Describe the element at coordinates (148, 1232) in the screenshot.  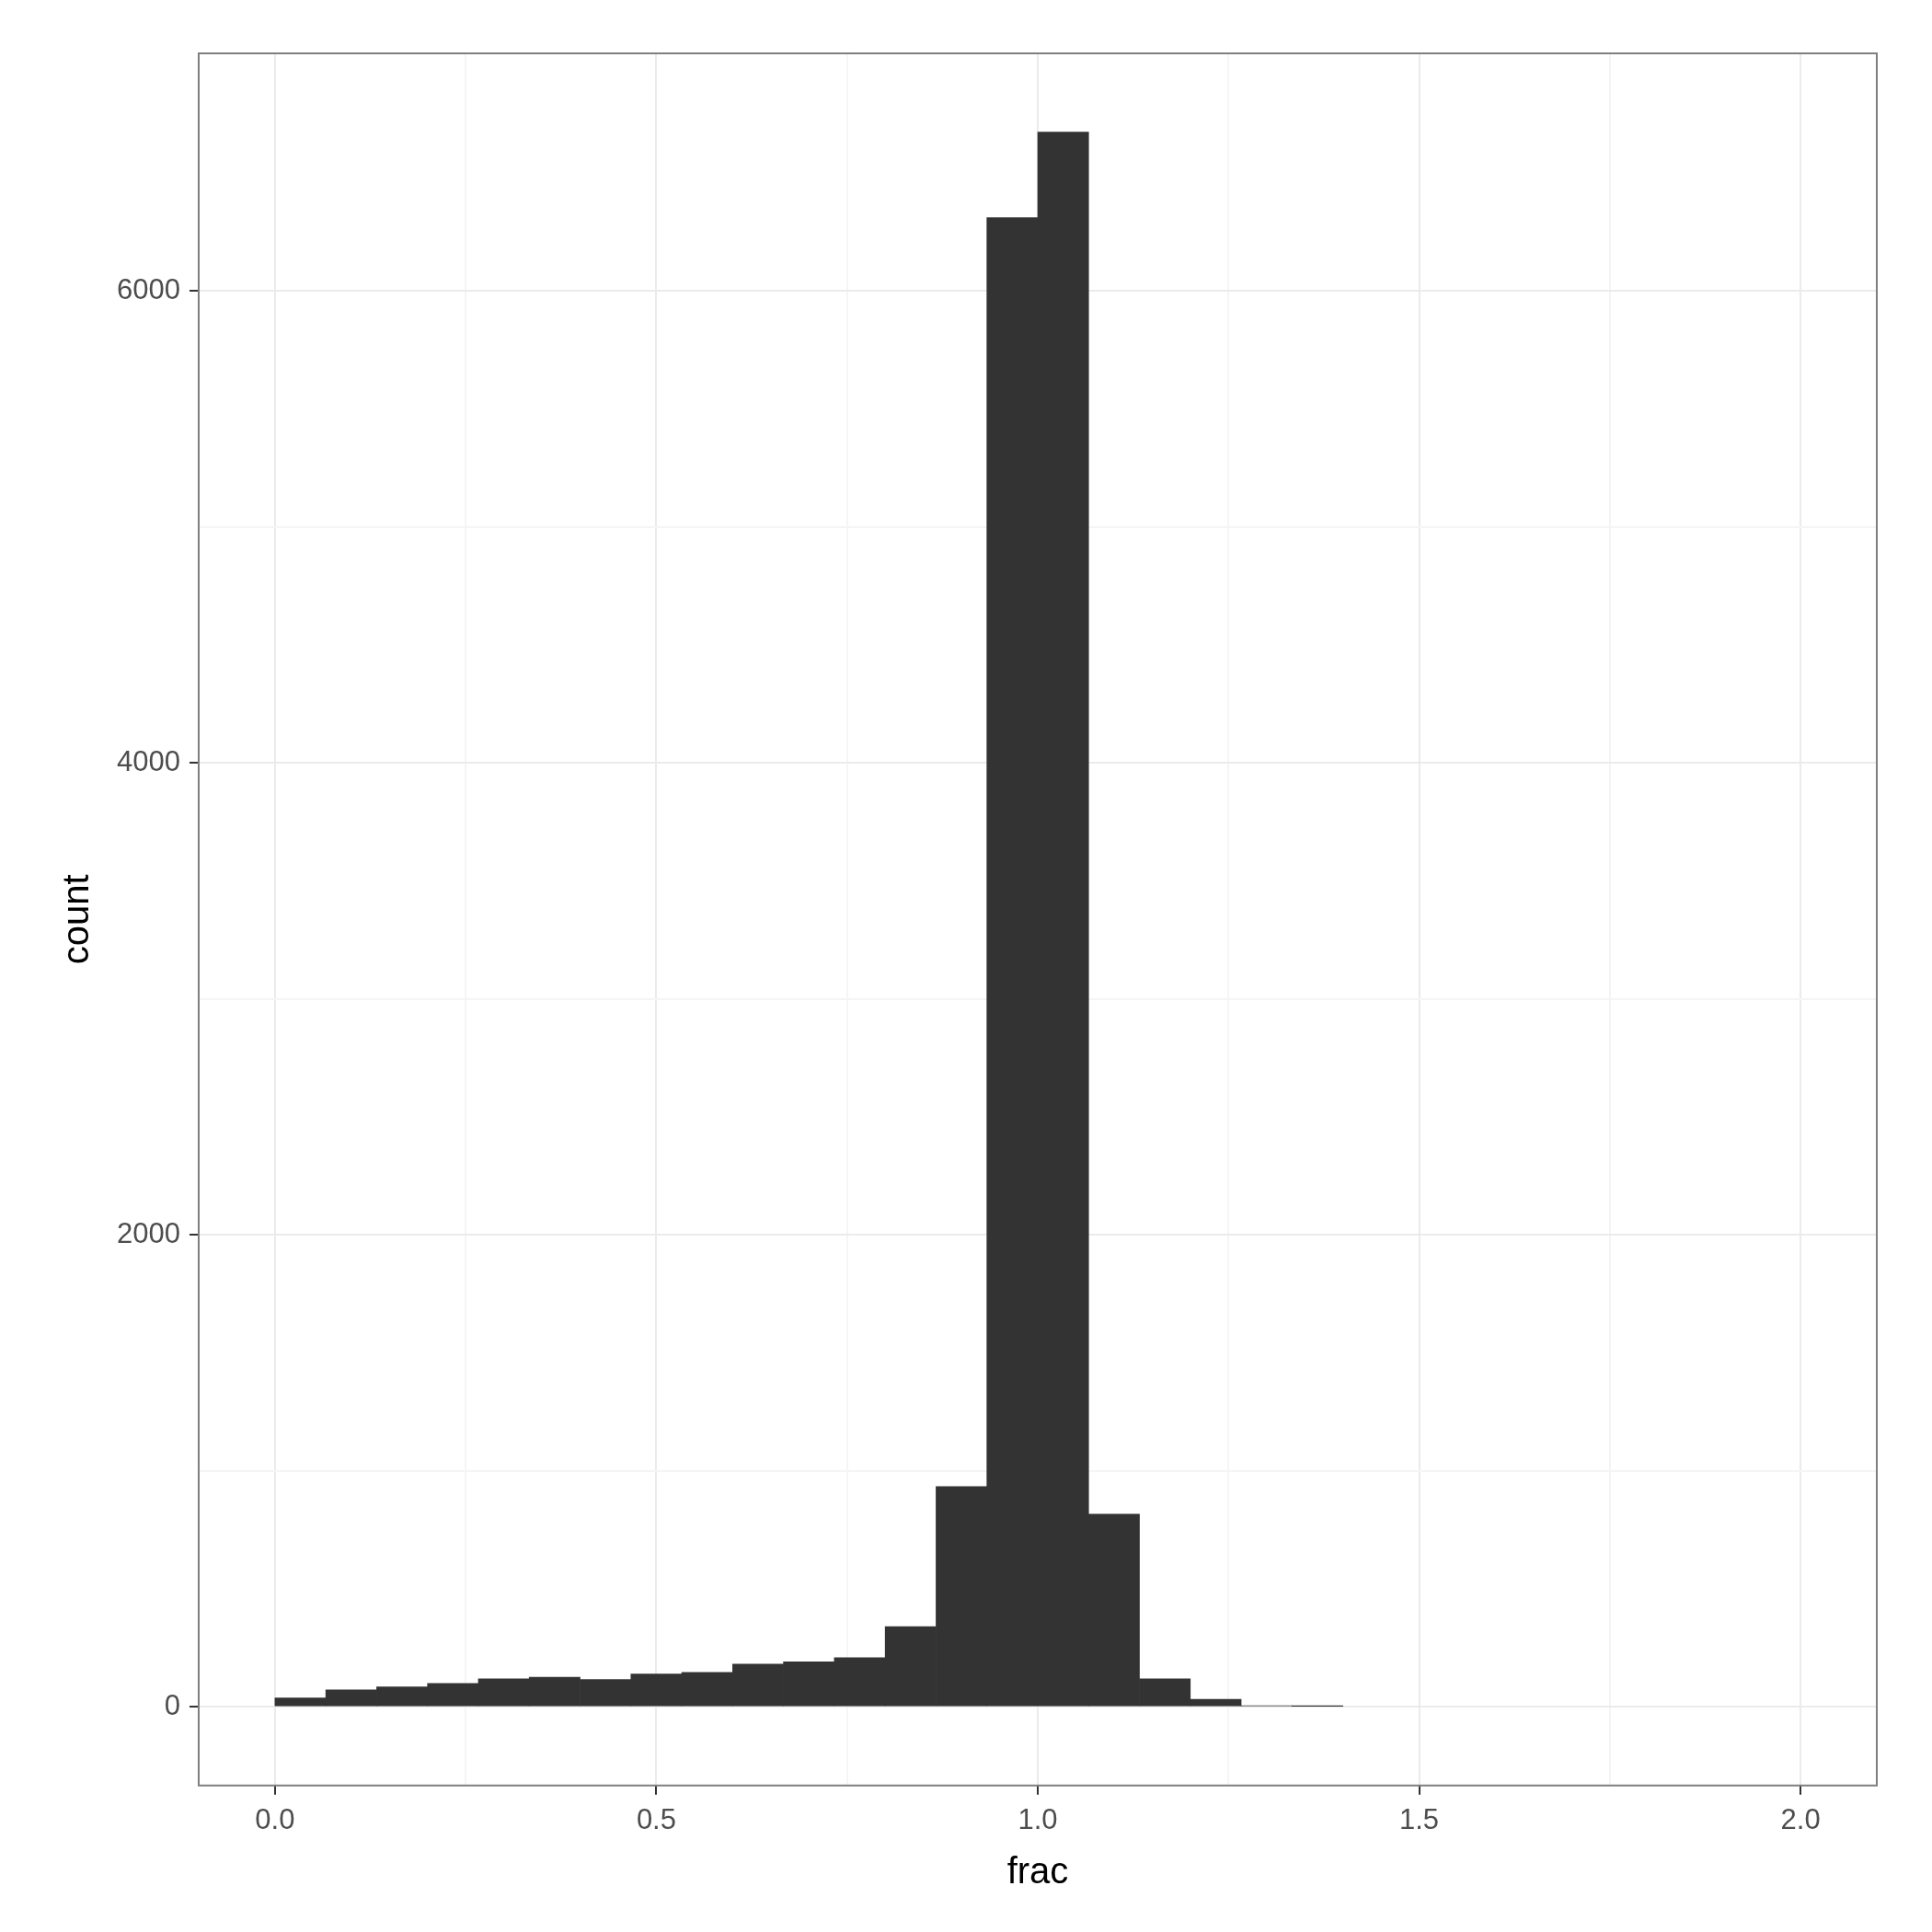
I see `y-tick-label: 2000` at that location.